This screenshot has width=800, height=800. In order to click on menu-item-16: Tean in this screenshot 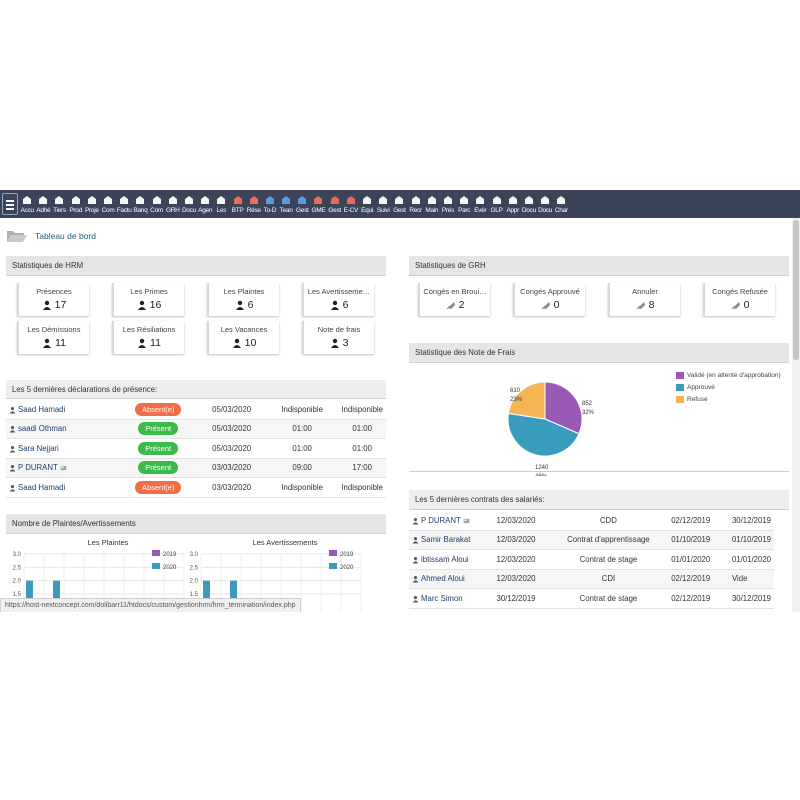, I will do `click(286, 205)`.